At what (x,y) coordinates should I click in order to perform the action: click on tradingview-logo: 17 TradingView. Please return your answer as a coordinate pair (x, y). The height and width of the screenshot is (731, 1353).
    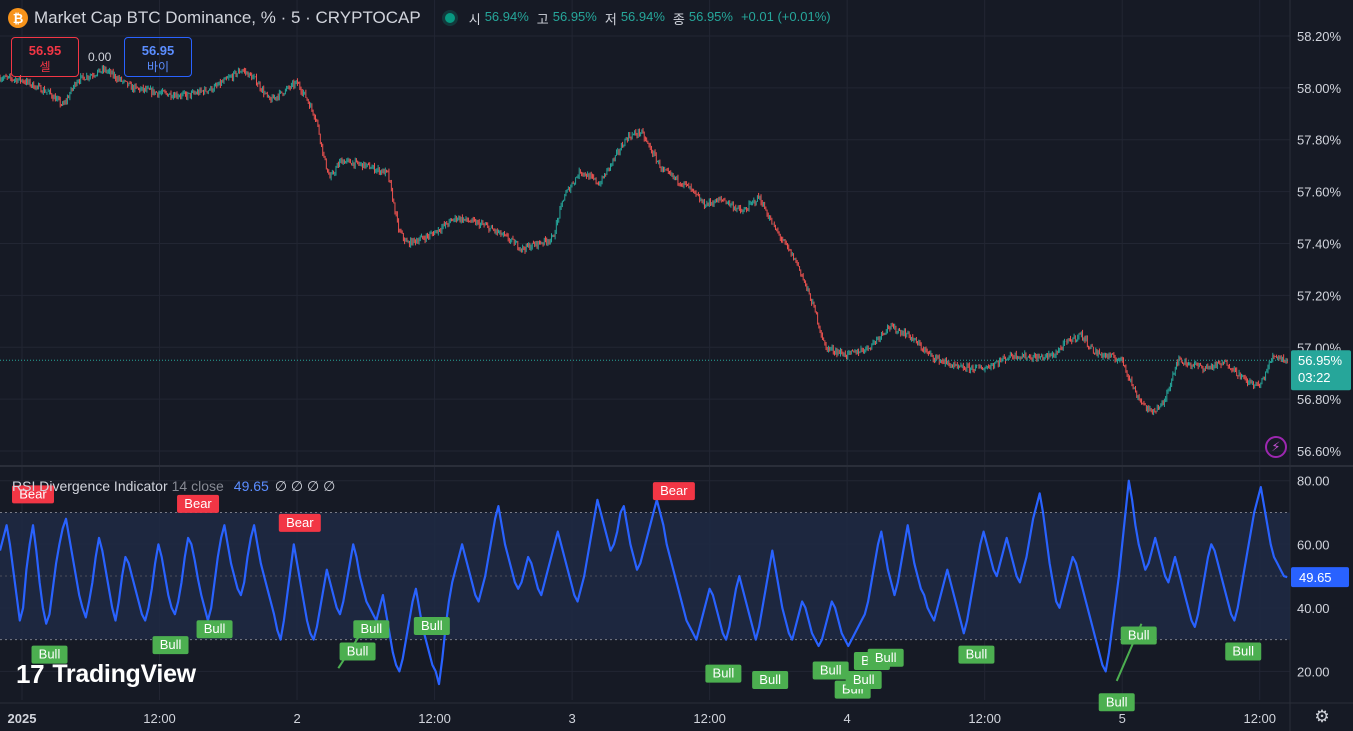
    Looking at the image, I should click on (106, 674).